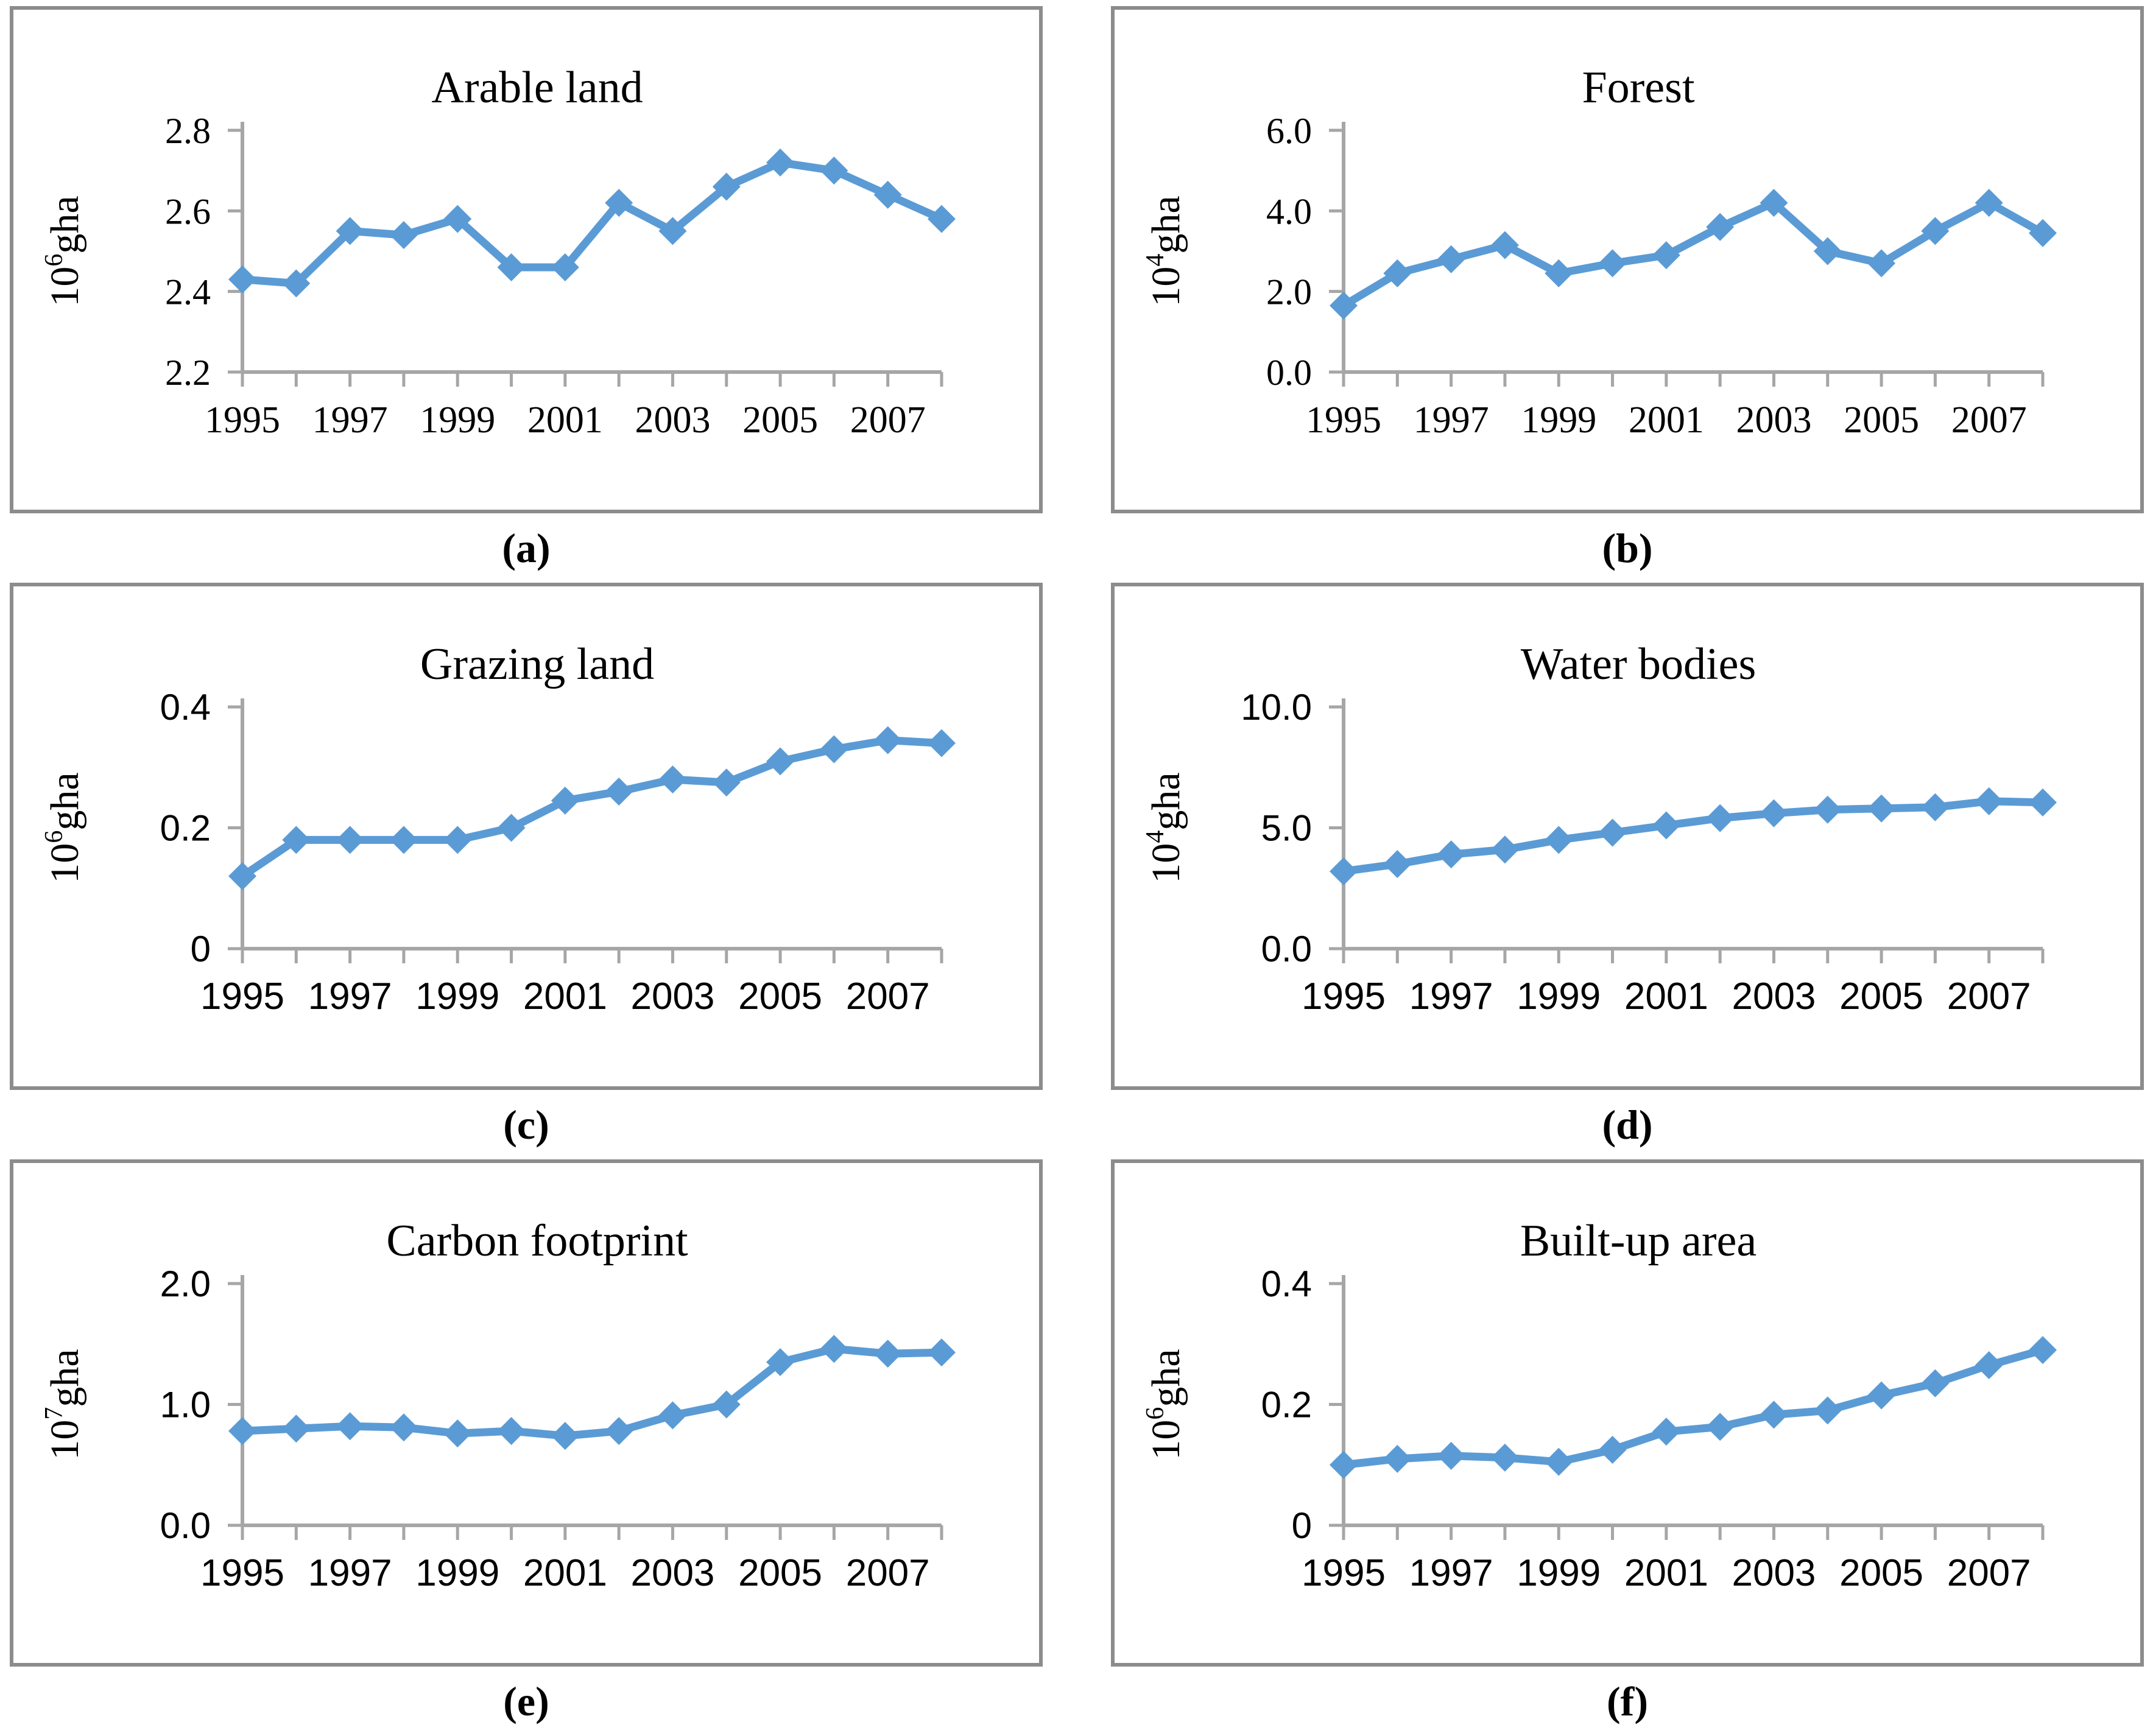  What do you see at coordinates (1627, 547) in the screenshot?
I see `chart-b-caption: (b)` at bounding box center [1627, 547].